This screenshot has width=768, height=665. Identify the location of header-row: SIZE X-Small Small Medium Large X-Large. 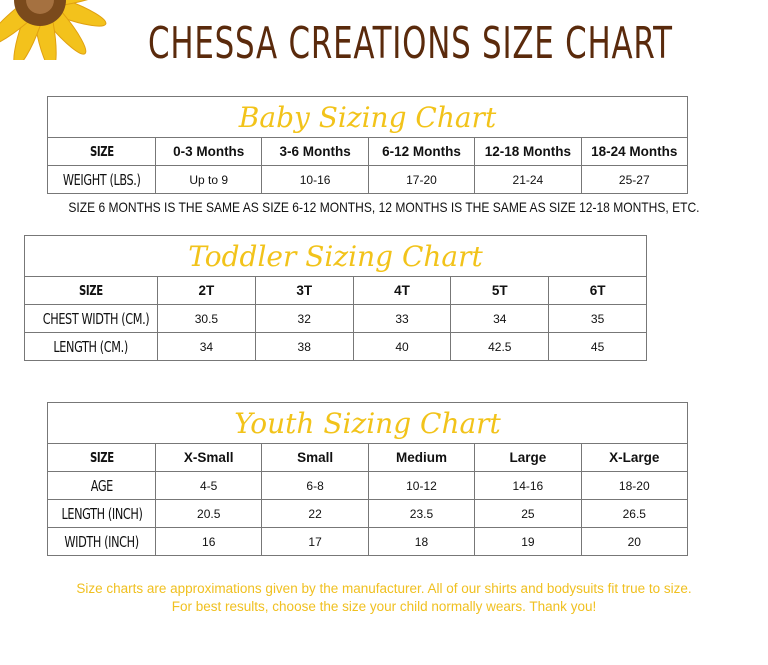
(368, 457).